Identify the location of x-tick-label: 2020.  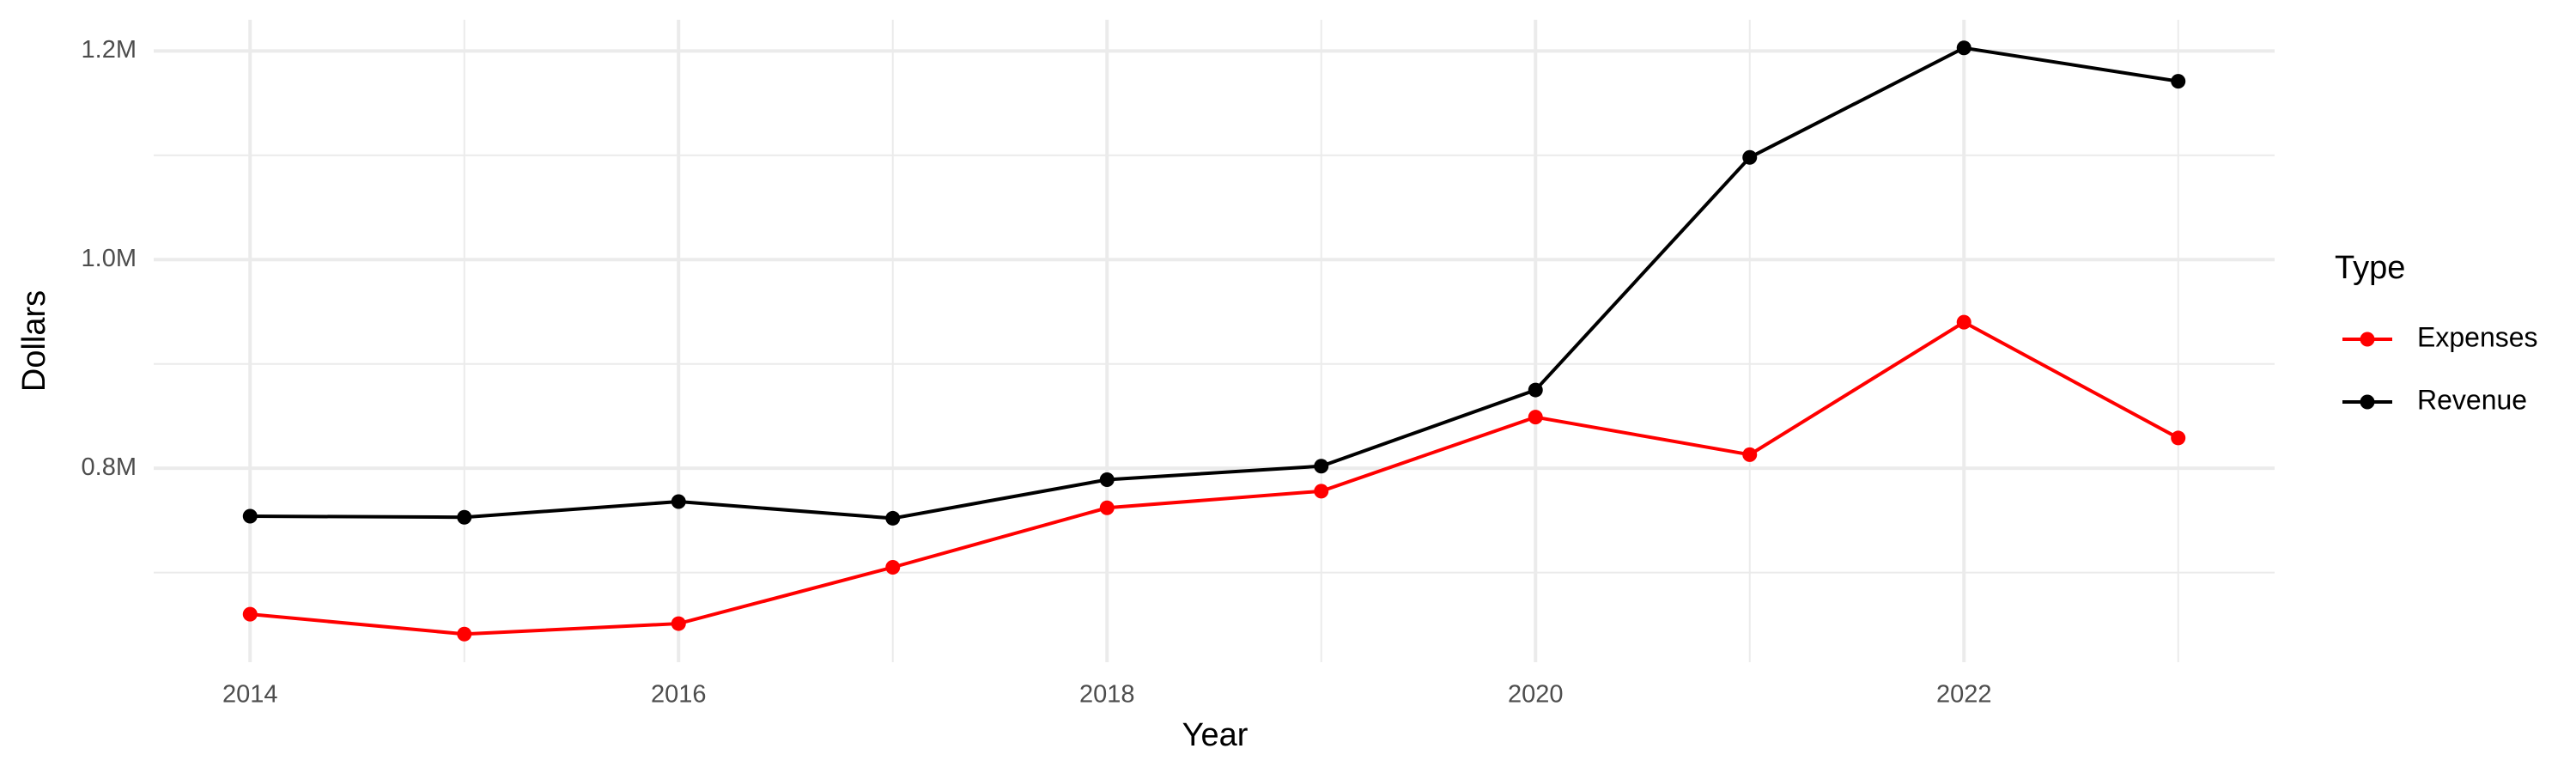
(1536, 695).